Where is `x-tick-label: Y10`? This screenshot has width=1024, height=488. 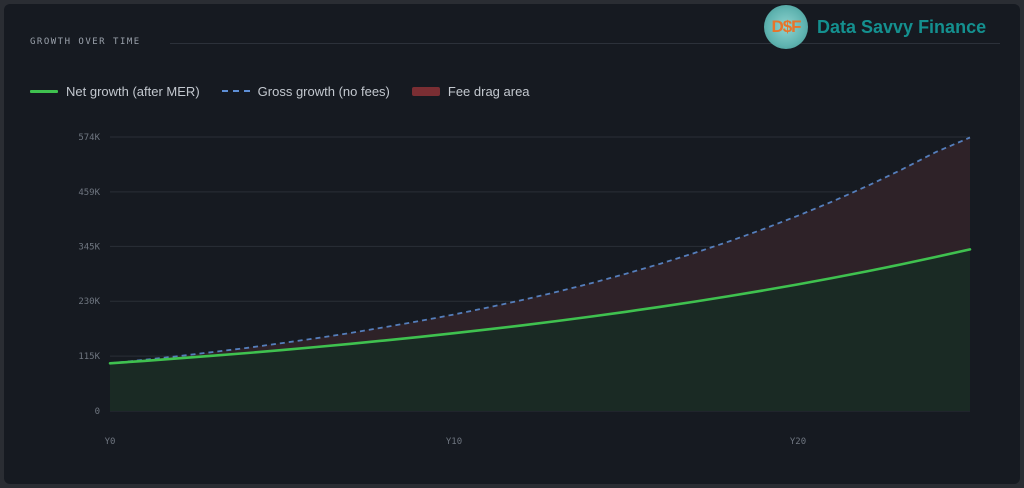 x-tick-label: Y10 is located at coordinates (454, 442).